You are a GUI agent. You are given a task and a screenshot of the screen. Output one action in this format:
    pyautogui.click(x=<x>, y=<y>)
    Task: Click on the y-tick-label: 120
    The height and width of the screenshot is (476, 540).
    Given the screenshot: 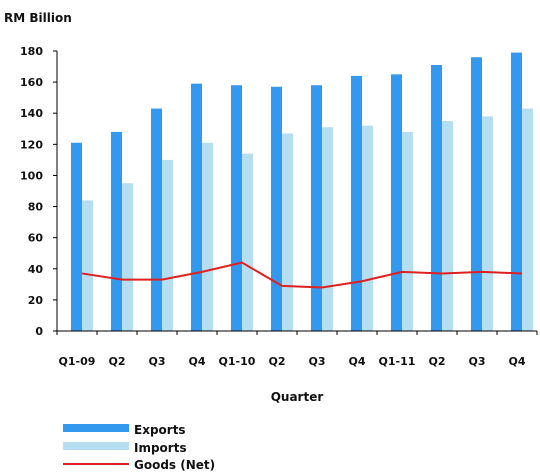 What is the action you would take?
    pyautogui.click(x=31, y=144)
    